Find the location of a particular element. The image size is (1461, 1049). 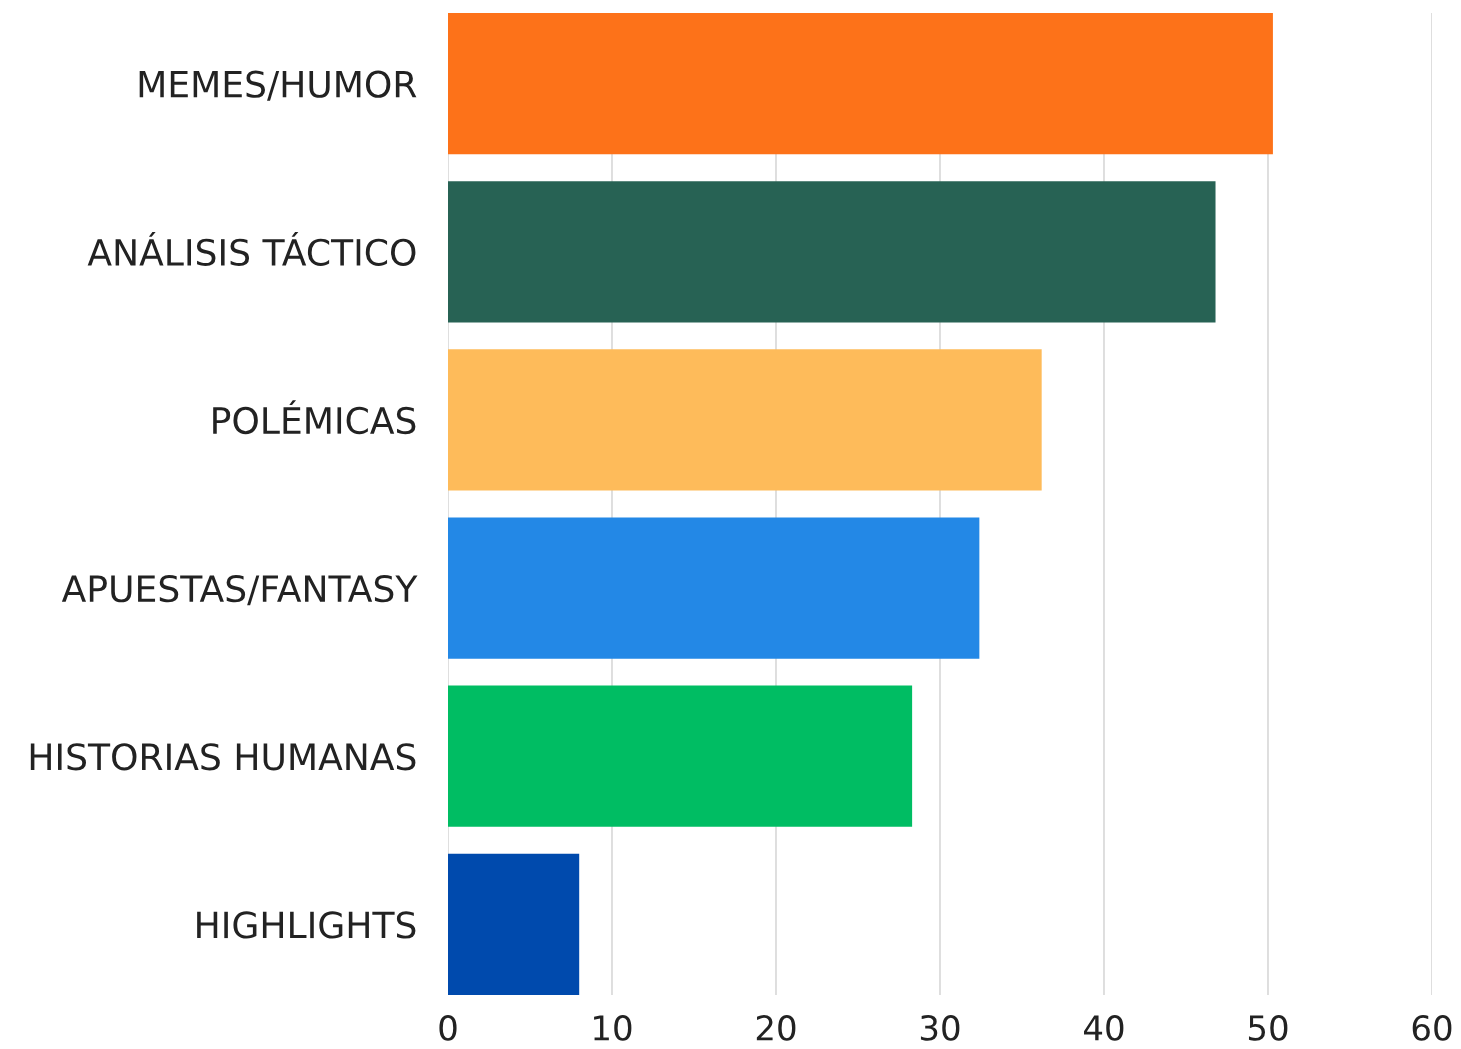

x-tick-label: 50 is located at coordinates (1268, 1028).